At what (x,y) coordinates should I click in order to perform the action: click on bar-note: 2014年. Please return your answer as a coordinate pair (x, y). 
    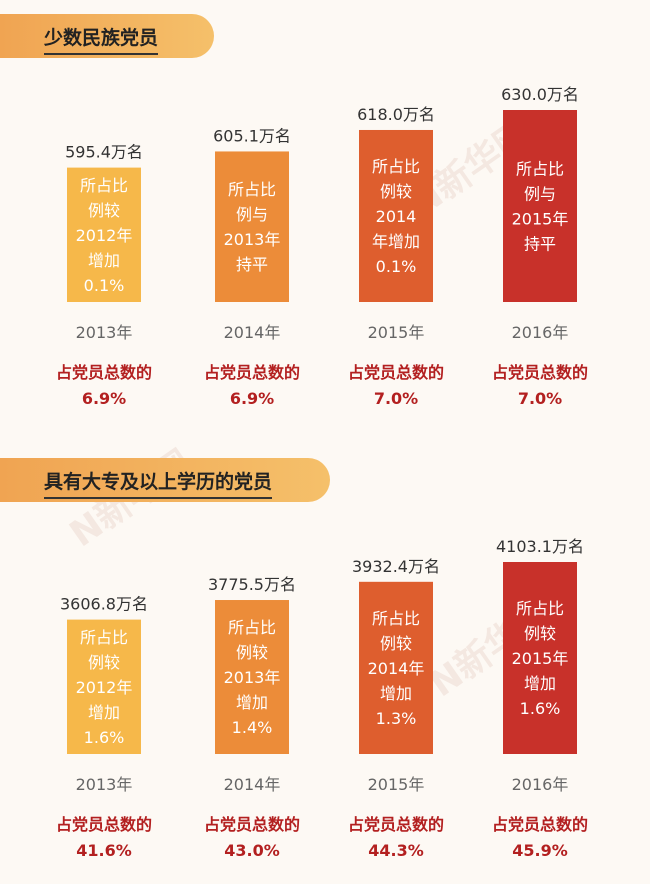
    Looking at the image, I should click on (396, 668).